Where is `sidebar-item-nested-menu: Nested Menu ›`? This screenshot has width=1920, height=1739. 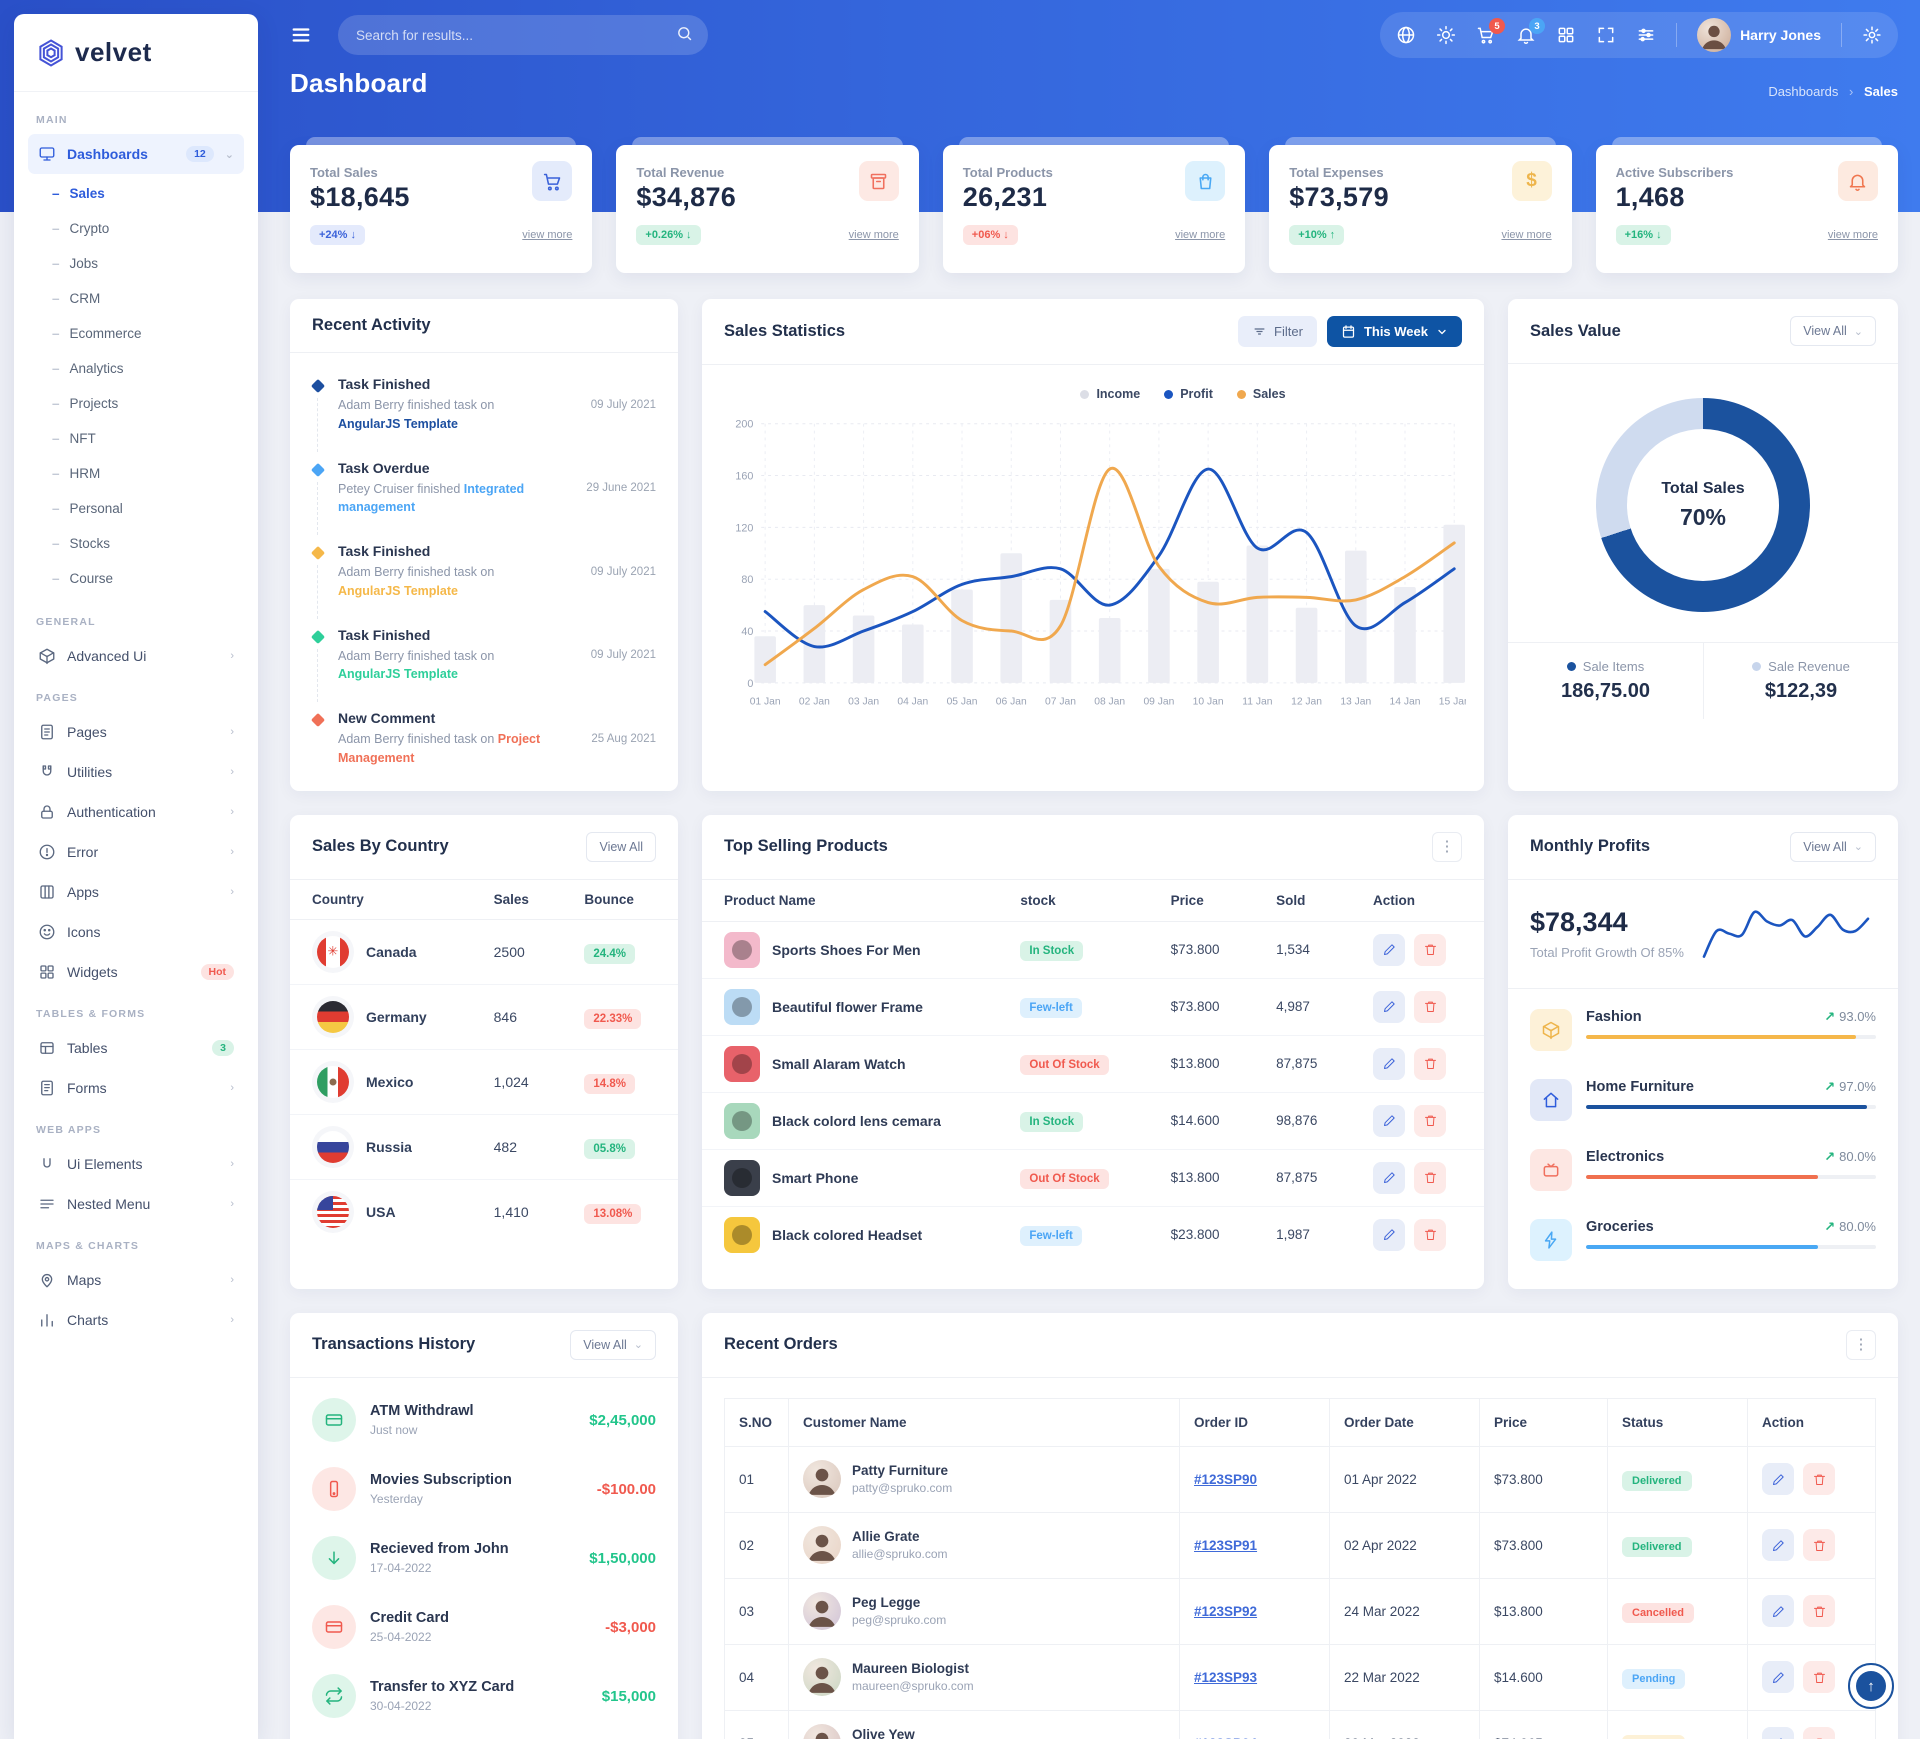
sidebar-item-nested-menu: Nested Menu › is located at coordinates (136, 1204).